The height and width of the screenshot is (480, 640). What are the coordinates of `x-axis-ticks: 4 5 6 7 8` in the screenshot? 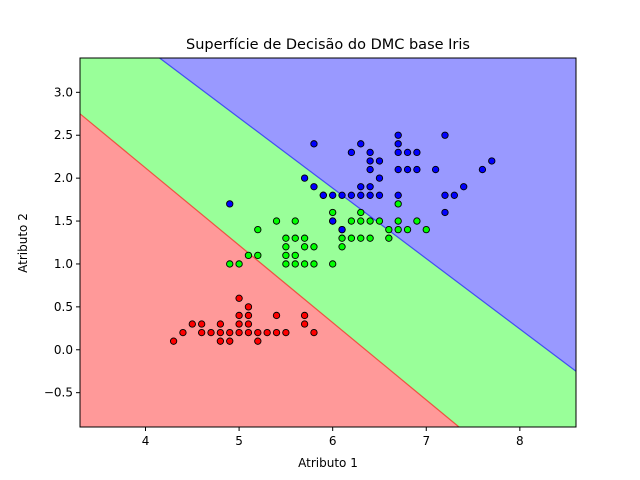 It's located at (333, 437).